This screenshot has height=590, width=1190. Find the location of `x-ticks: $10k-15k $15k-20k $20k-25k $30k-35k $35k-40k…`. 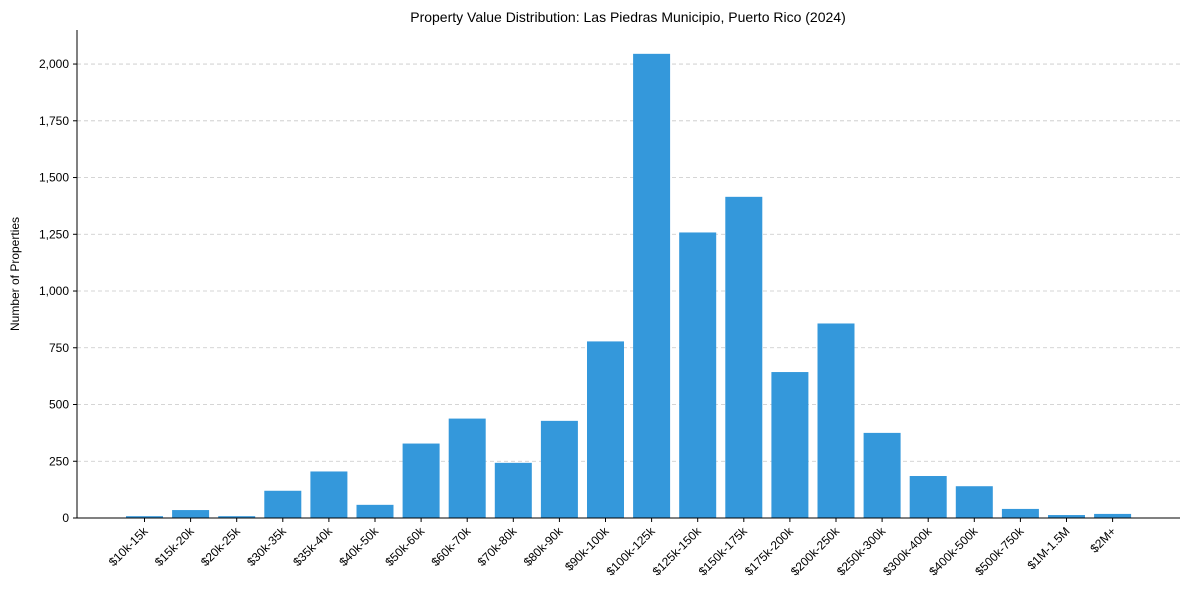

x-ticks: $10k-15k $15k-20k $20k-25k $30k-35k $35k-40k… is located at coordinates (612, 548).